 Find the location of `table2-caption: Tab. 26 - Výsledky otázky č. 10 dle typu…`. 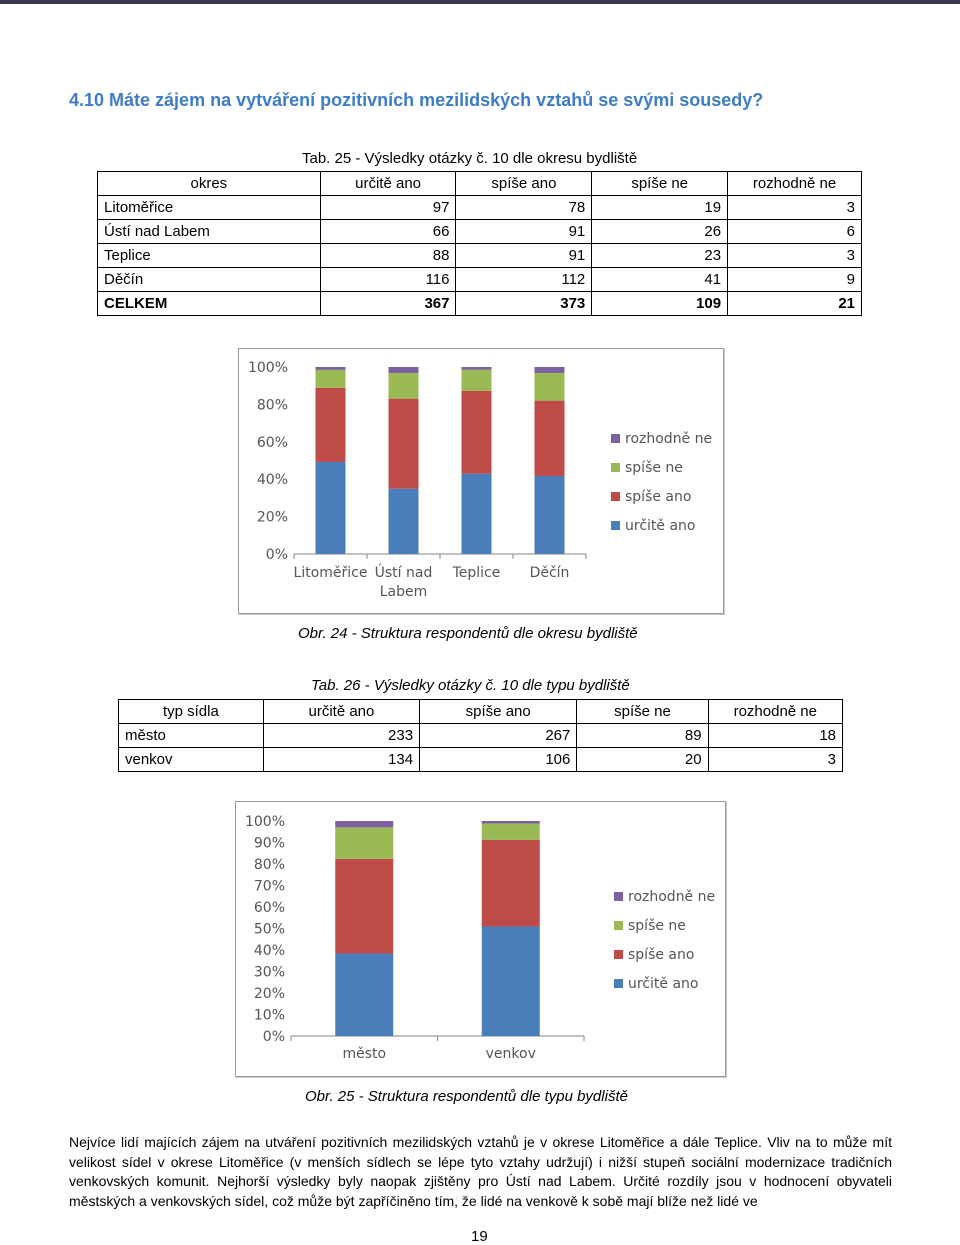

table2-caption: Tab. 26 - Výsledky otázky č. 10 dle typu… is located at coordinates (470, 685).